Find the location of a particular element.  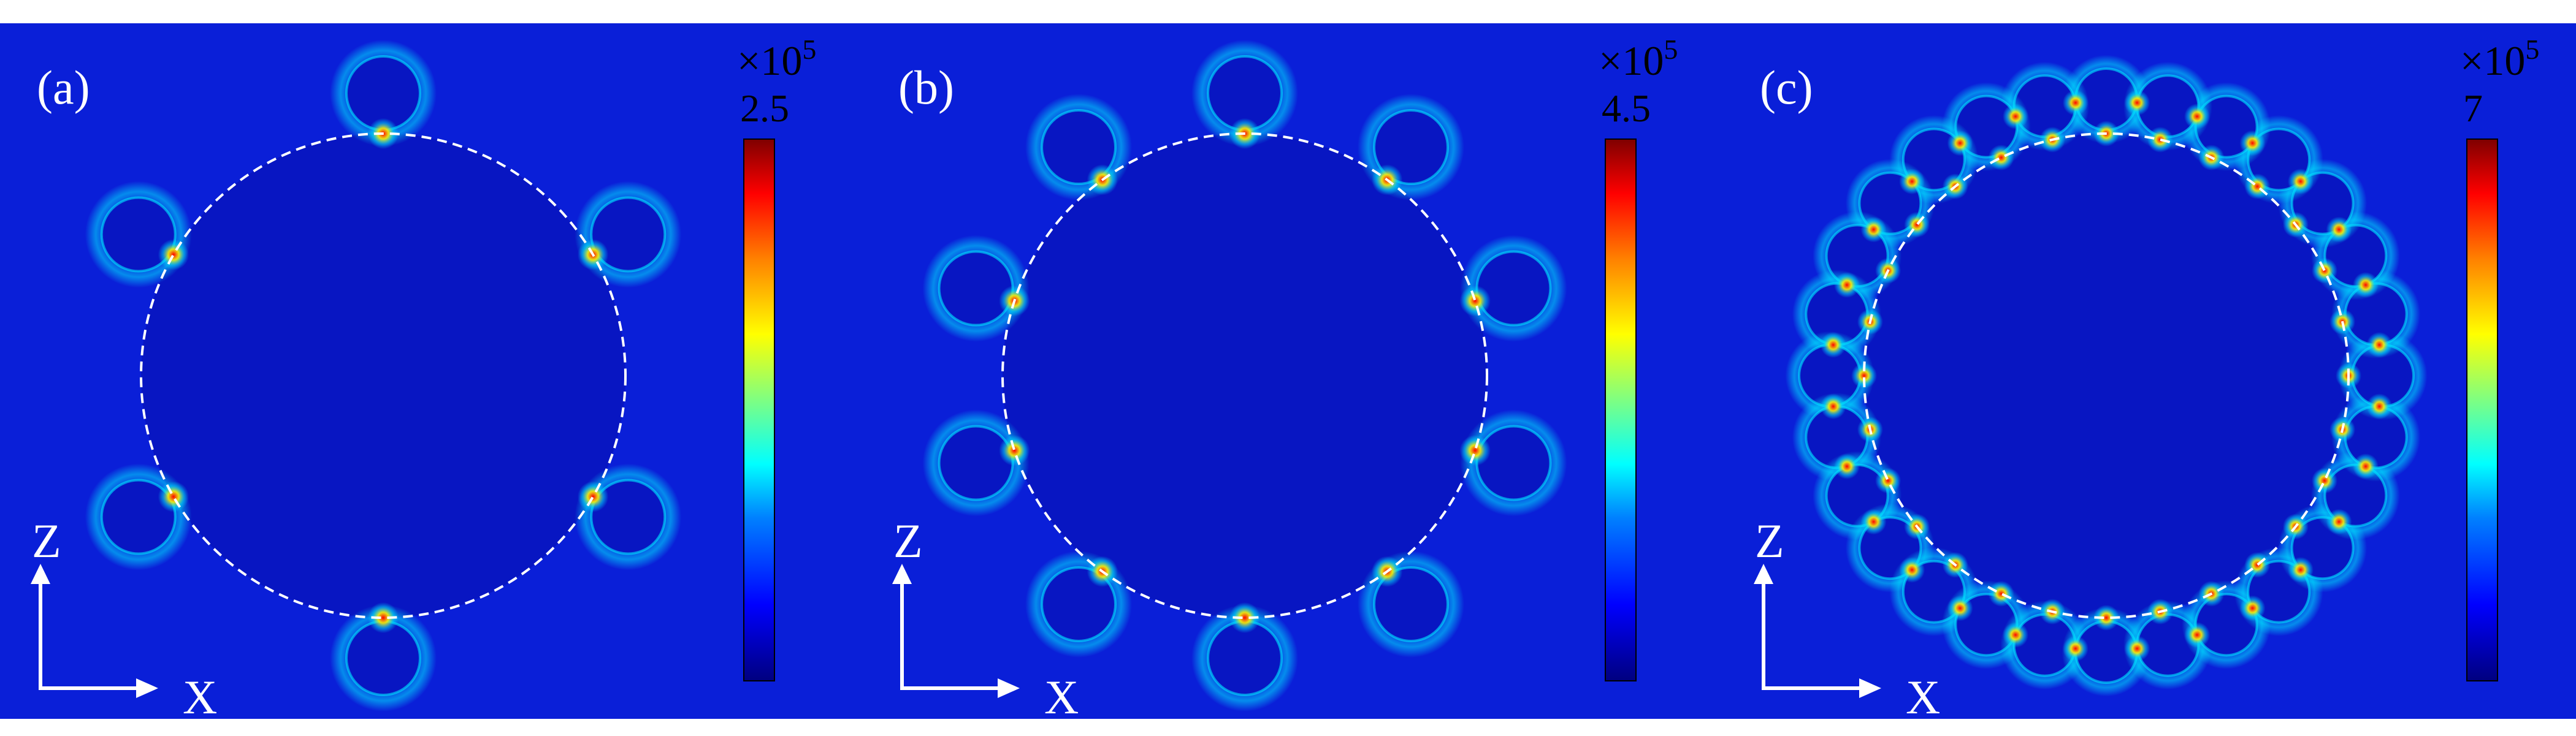

colorbar-gradient-b is located at coordinates (1621, 409).